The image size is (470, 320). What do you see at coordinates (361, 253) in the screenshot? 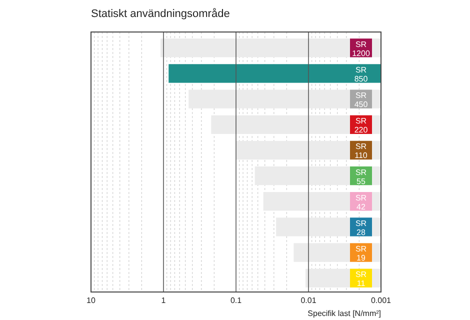
I see `y-tick-label: SR 19` at bounding box center [361, 253].